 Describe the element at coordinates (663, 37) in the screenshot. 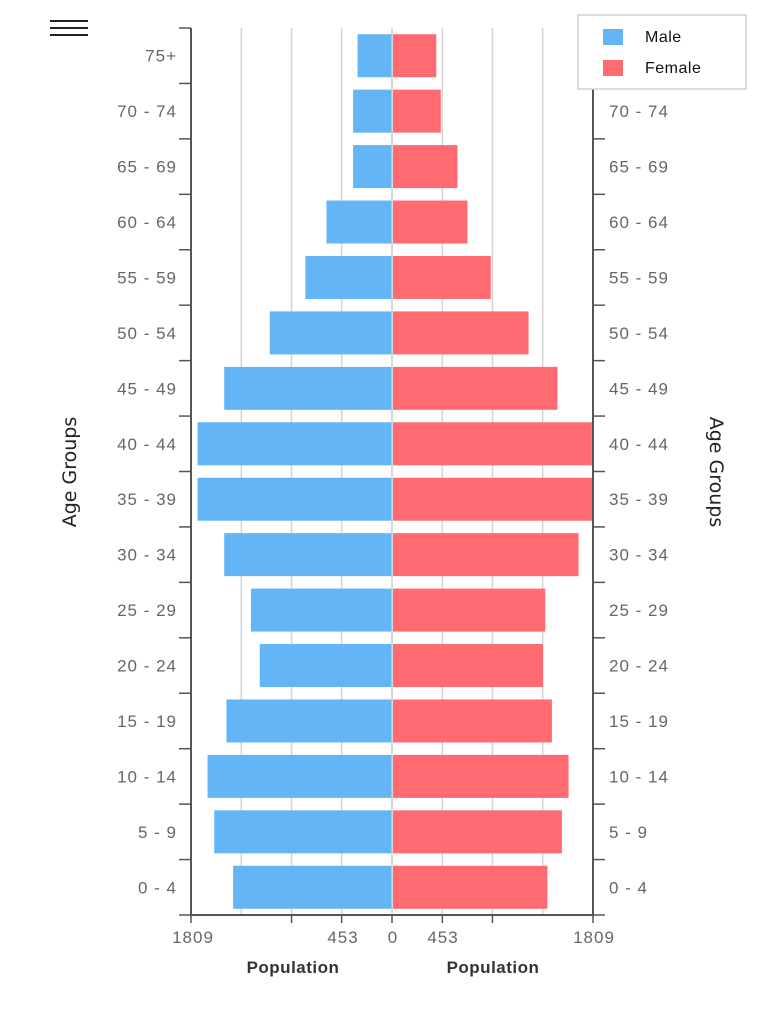

I see `legend-label-male: Male` at that location.